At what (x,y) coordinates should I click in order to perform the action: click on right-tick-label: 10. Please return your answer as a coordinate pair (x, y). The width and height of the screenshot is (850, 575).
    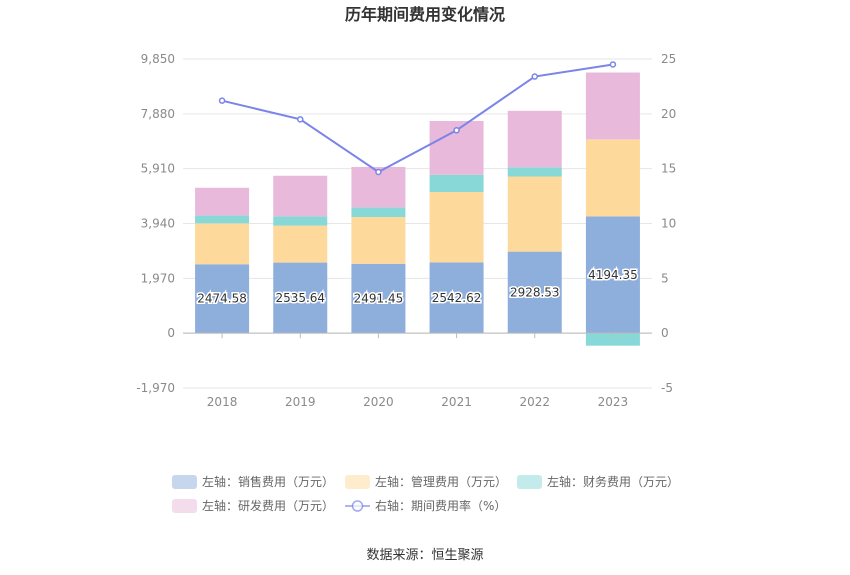
    Looking at the image, I should click on (668, 224).